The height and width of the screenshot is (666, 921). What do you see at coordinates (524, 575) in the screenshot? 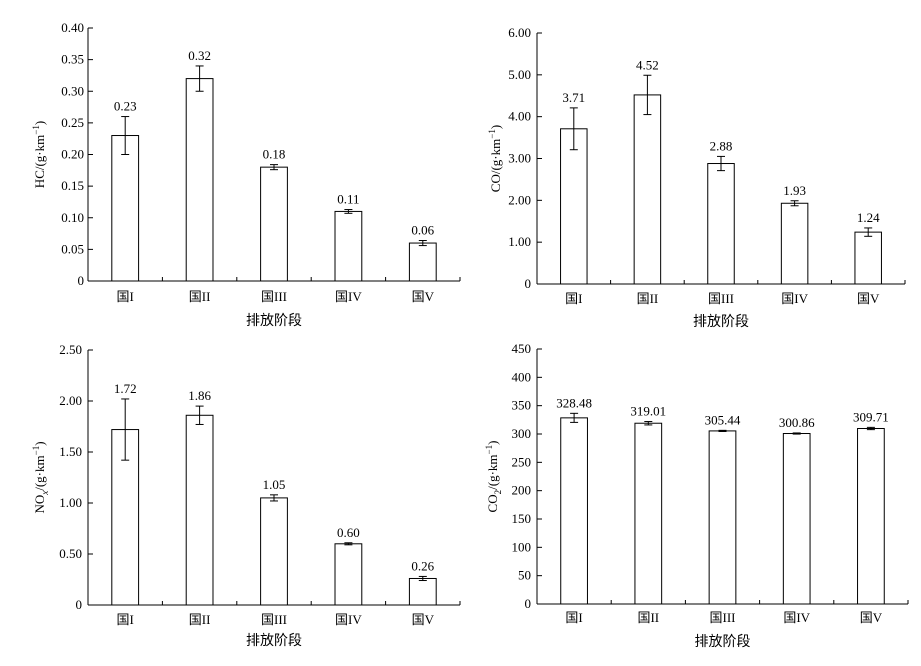
I see `y-tick-label: 50` at bounding box center [524, 575].